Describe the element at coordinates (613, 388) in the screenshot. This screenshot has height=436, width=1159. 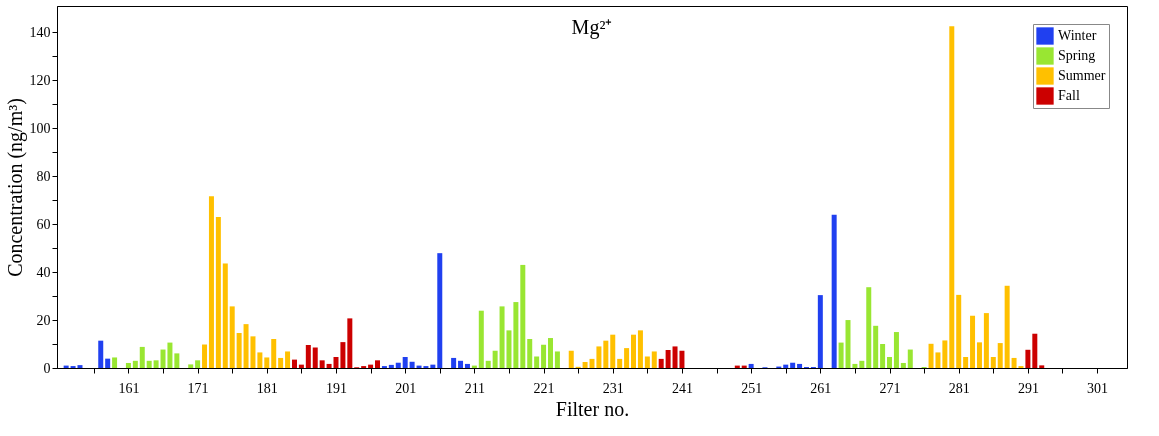
I see `x-tick-label: 231` at that location.